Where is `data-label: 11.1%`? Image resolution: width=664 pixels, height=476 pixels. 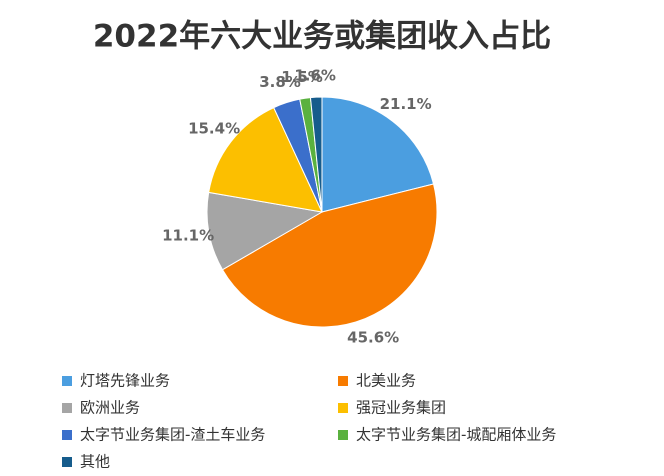
data-label: 11.1% is located at coordinates (188, 235).